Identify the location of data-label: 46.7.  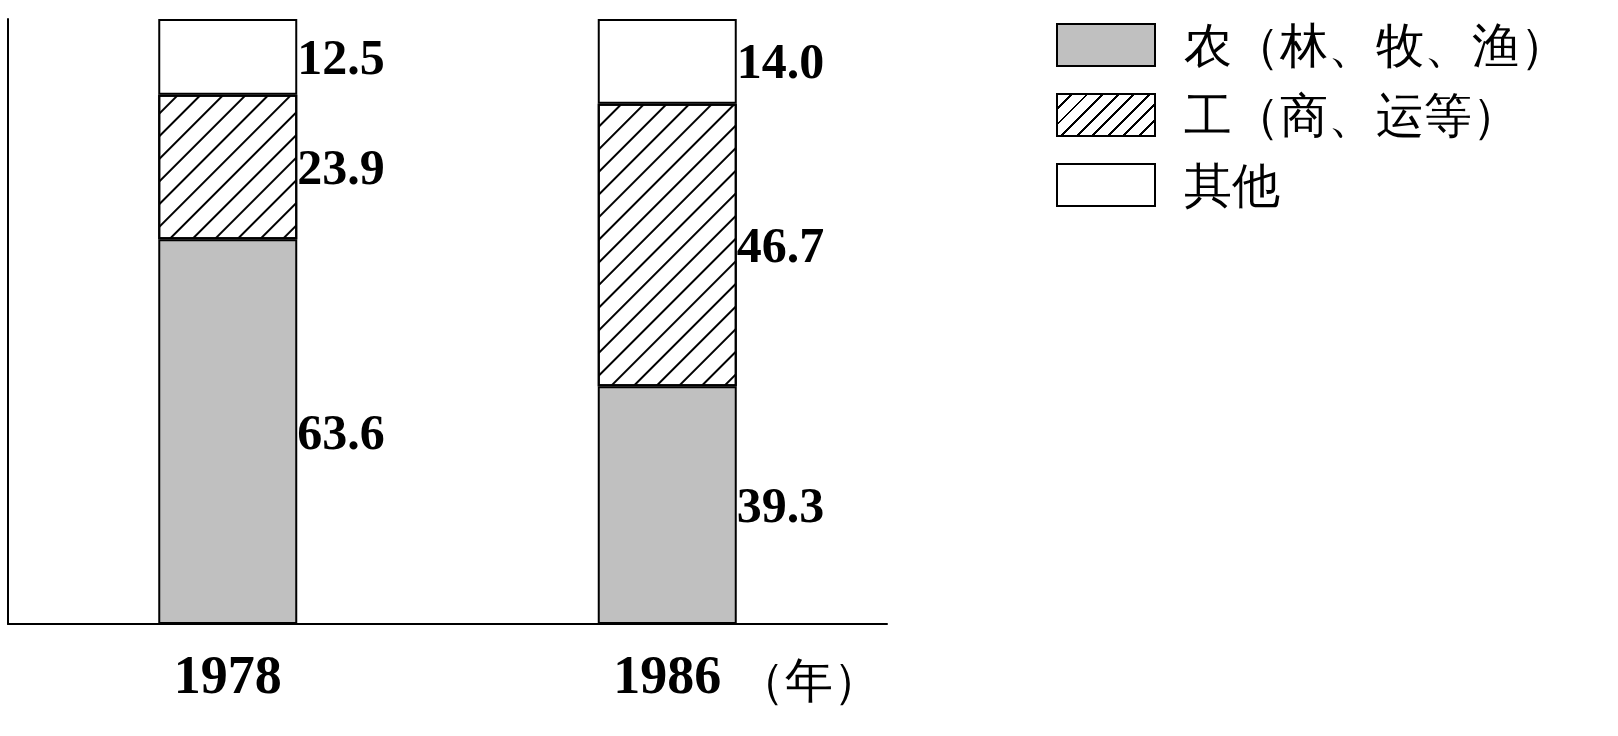
(780, 244).